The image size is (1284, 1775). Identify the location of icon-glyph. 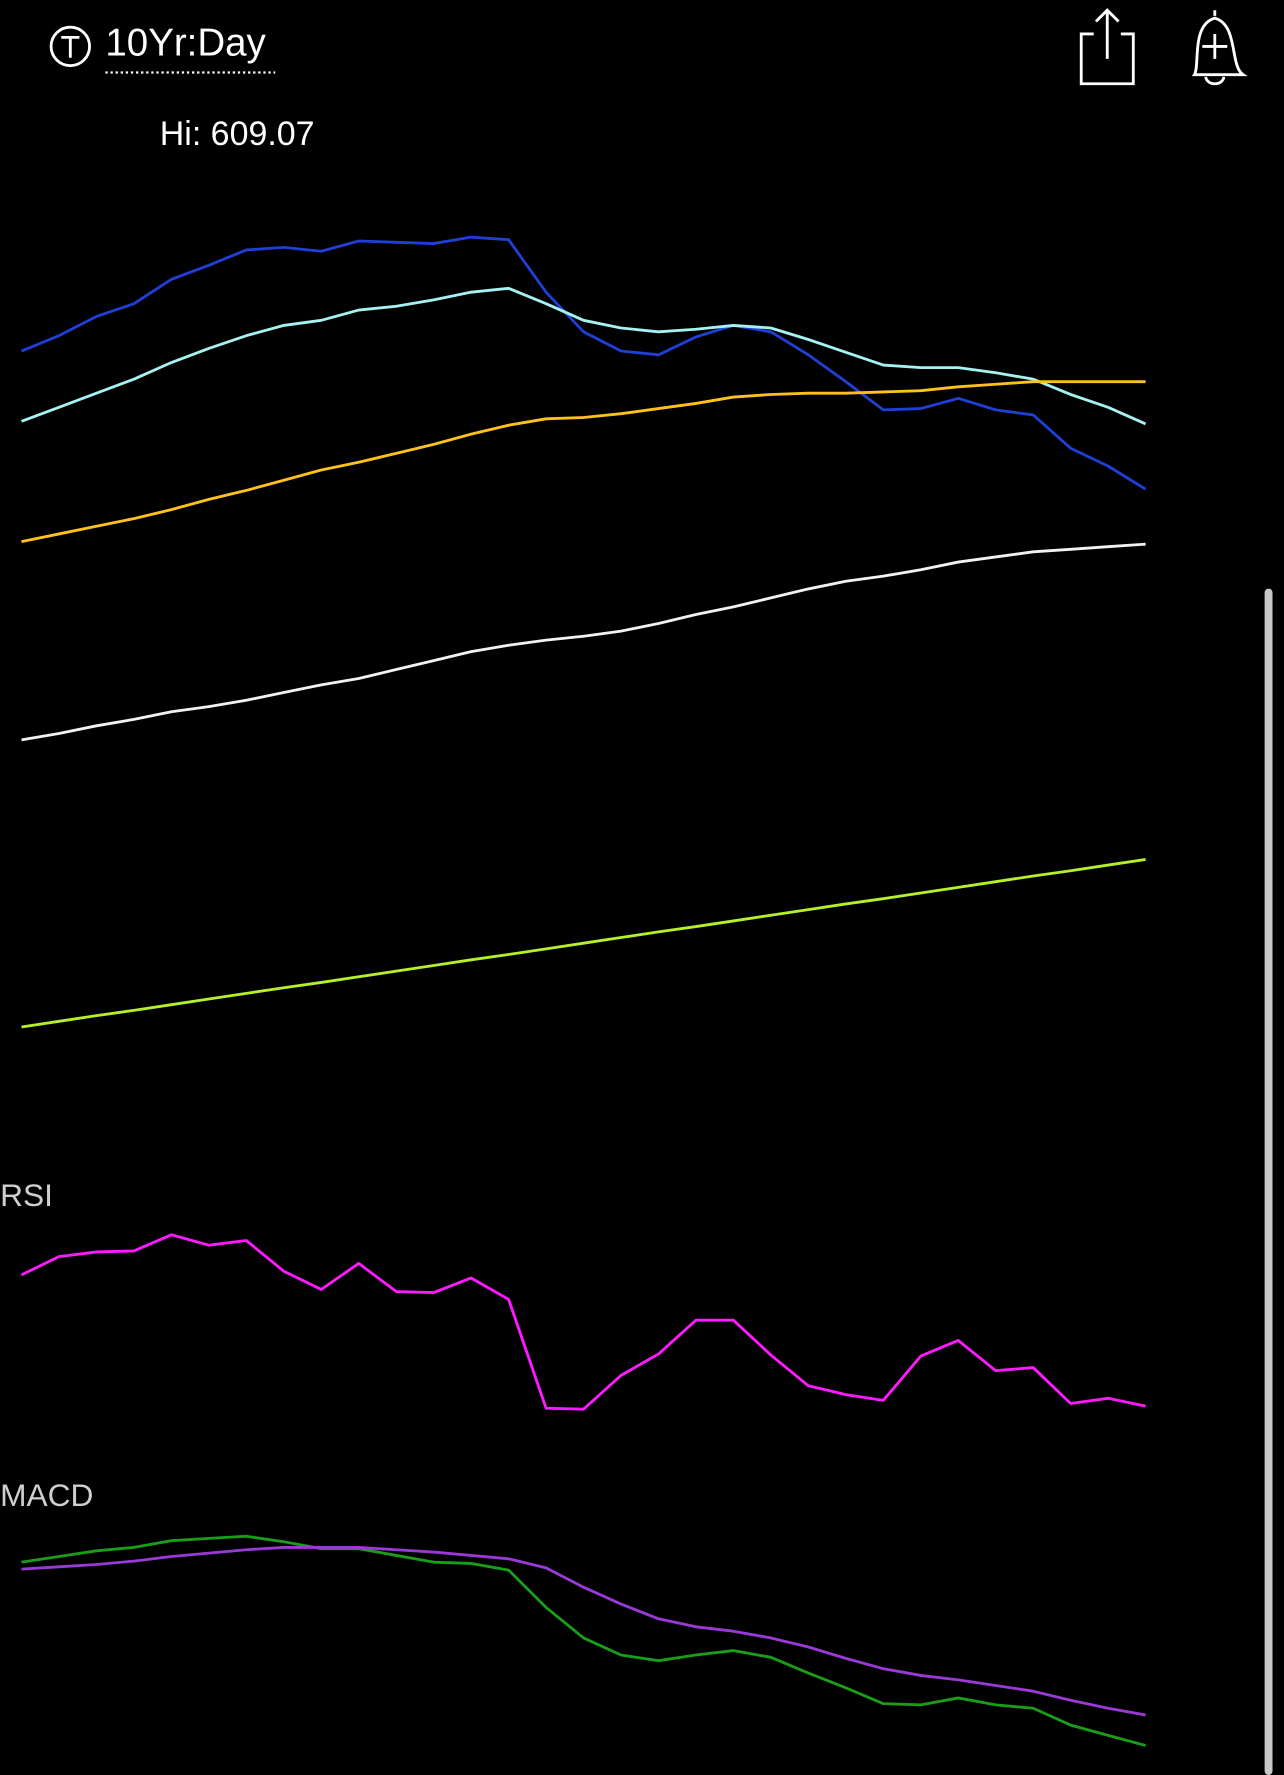
(70, 46).